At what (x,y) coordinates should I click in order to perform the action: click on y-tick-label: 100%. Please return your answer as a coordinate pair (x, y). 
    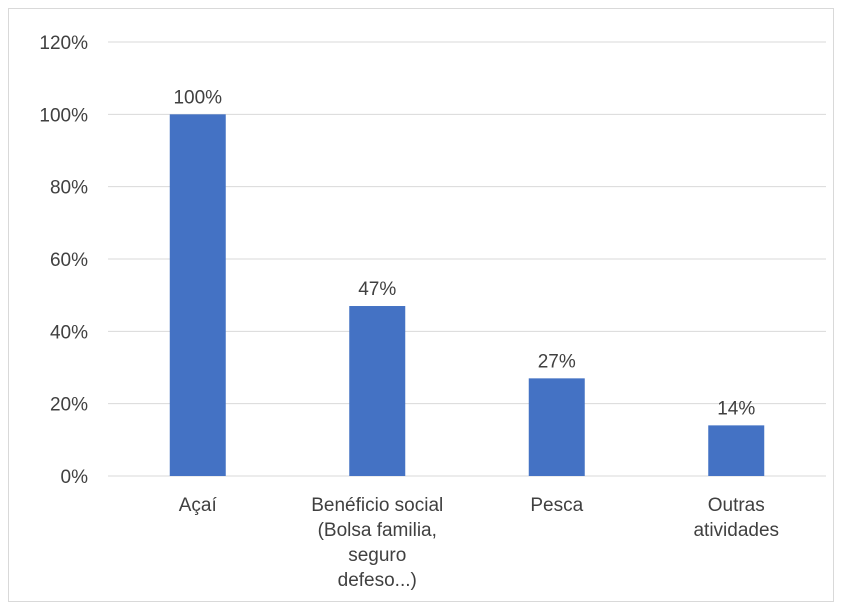
    Looking at the image, I should click on (63, 115).